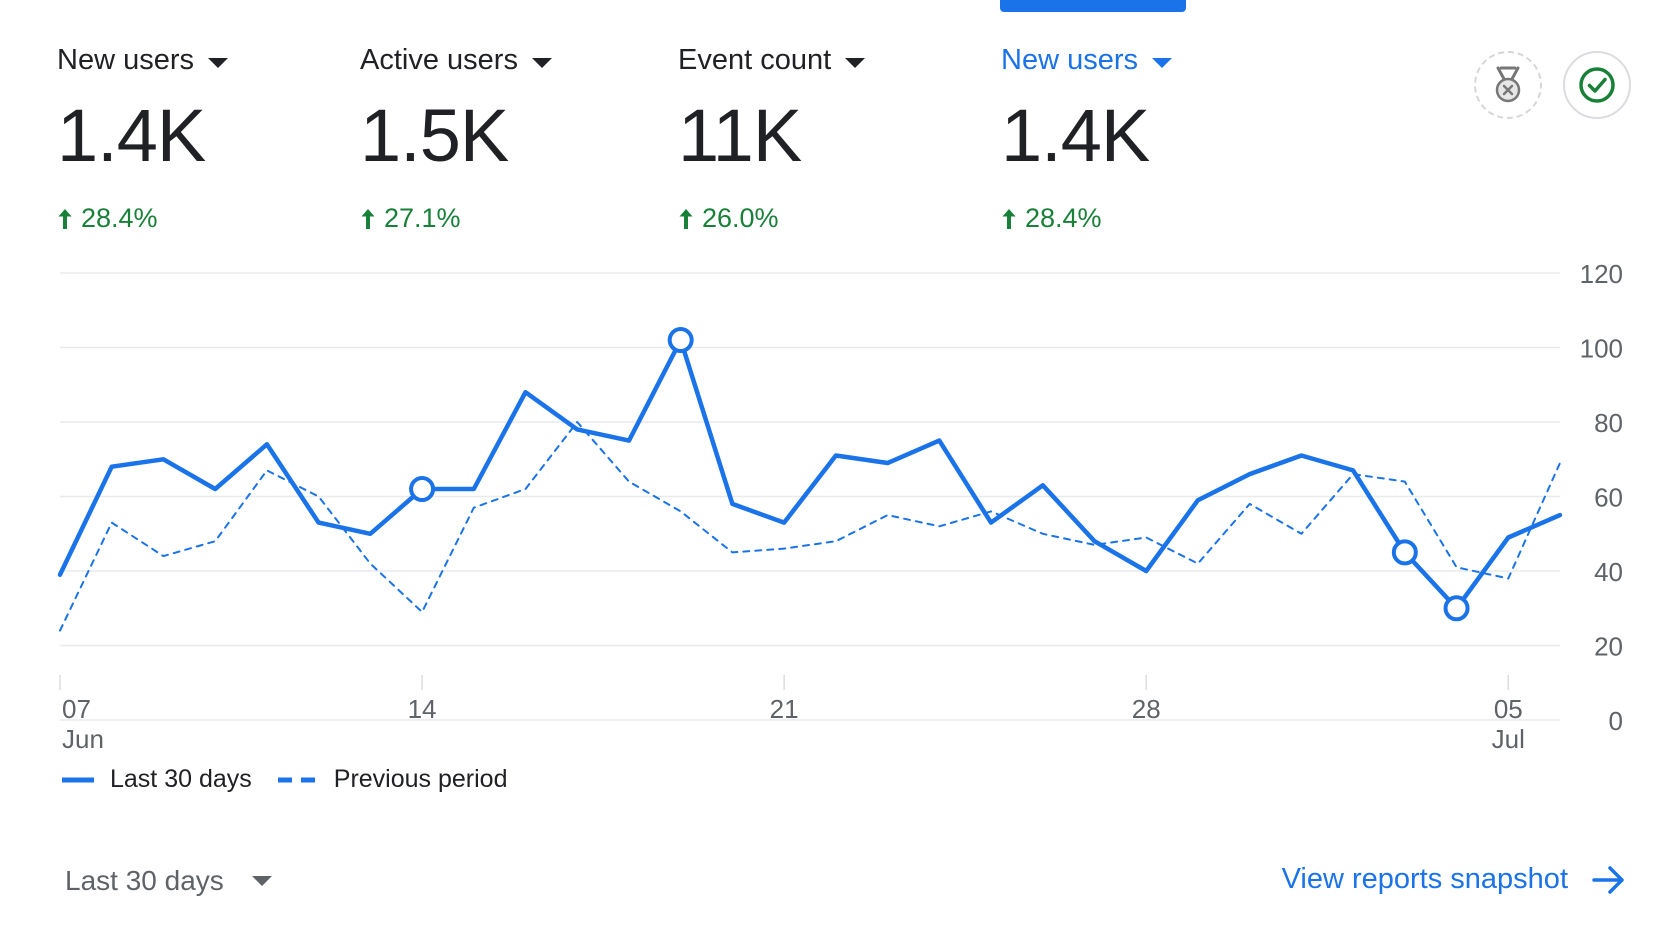  What do you see at coordinates (1608, 647) in the screenshot?
I see `y-tick-label: 20` at bounding box center [1608, 647].